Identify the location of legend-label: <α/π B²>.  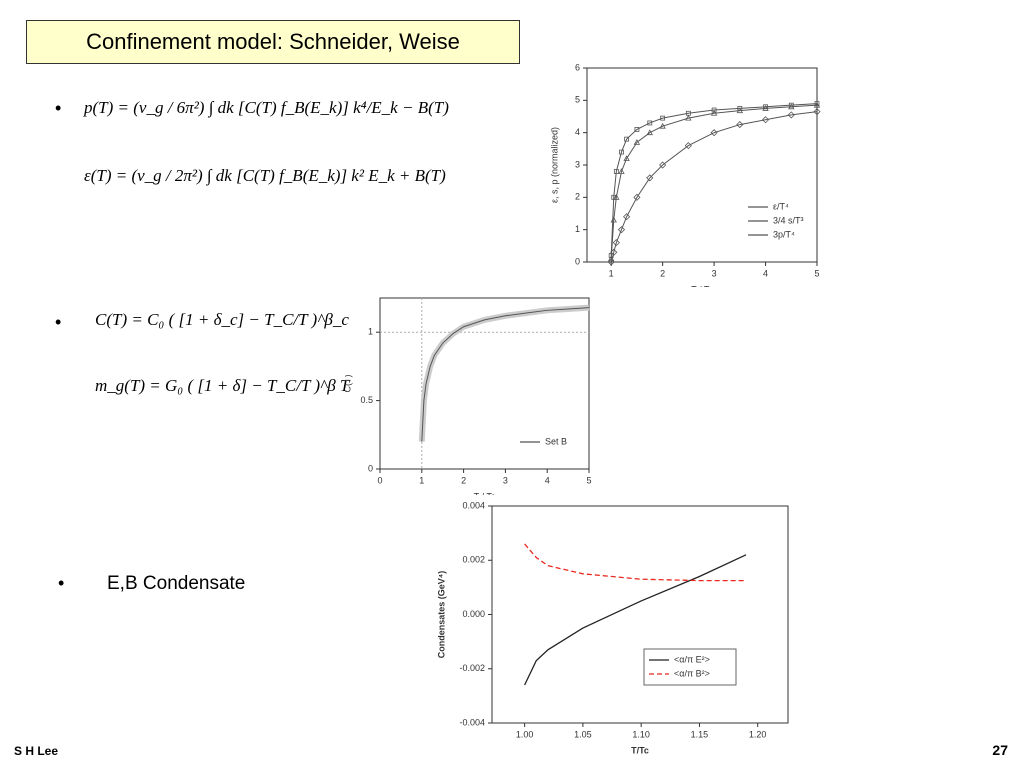
(692, 673).